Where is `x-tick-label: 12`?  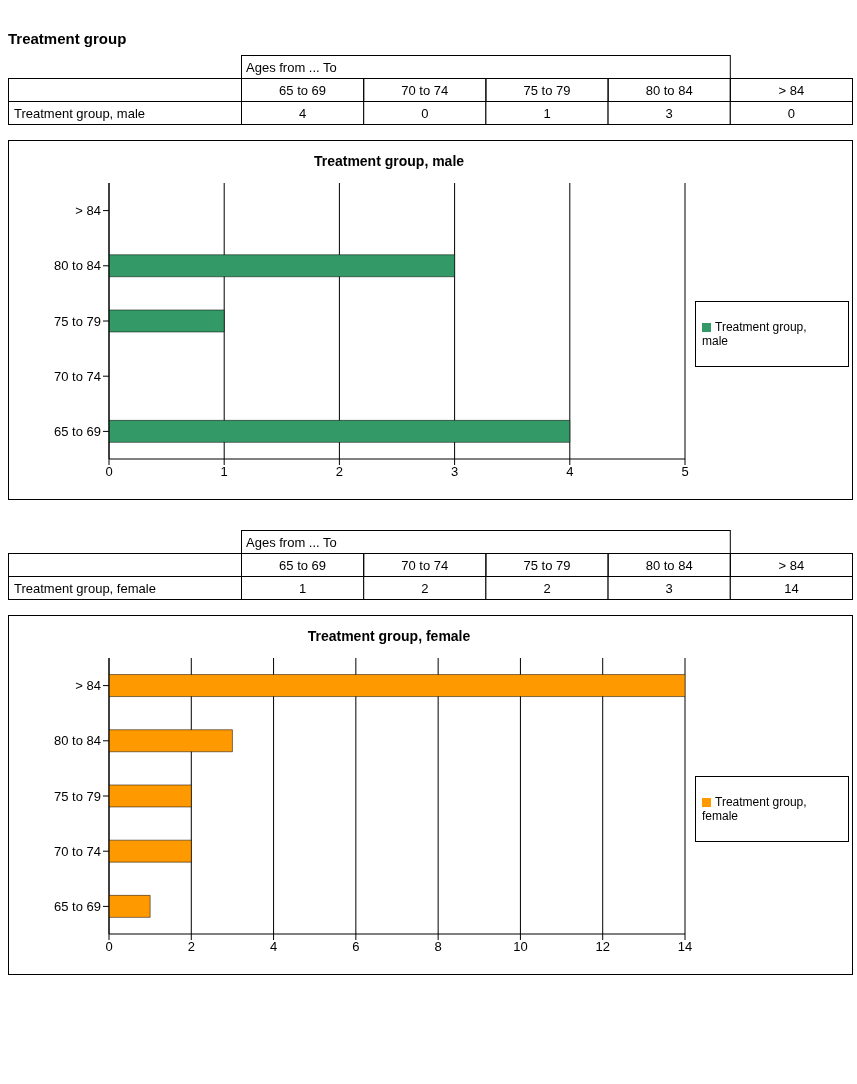
x-tick-label: 12 is located at coordinates (602, 947).